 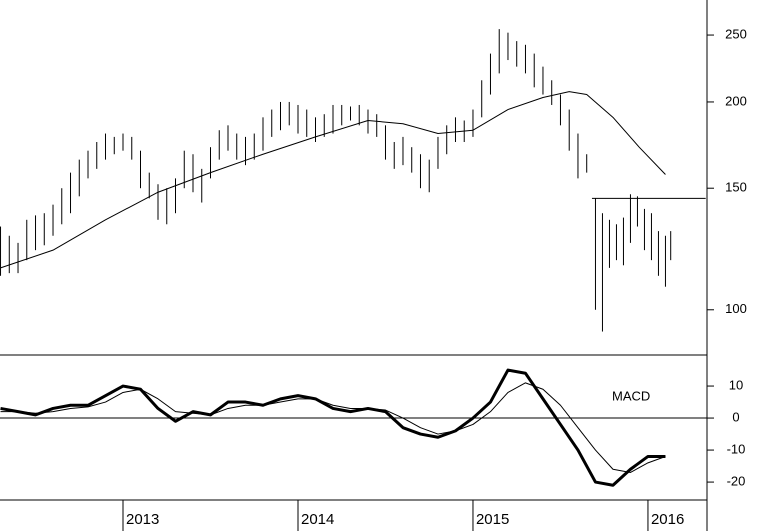 What do you see at coordinates (736, 187) in the screenshot?
I see `y-tick-label: 150` at bounding box center [736, 187].